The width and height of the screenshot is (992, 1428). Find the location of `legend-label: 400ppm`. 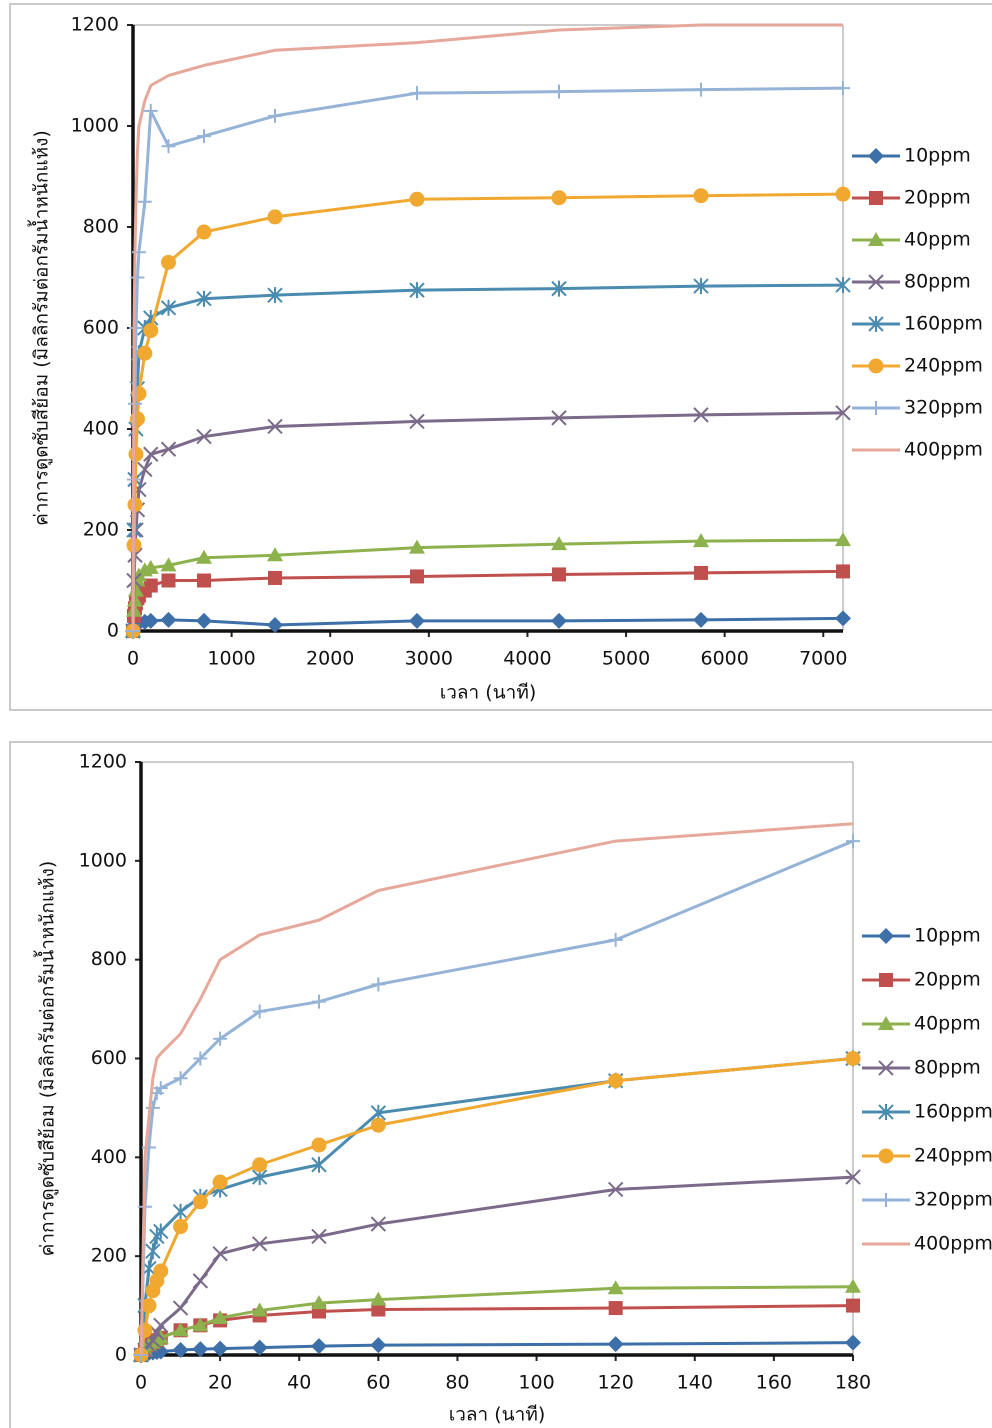

legend-label: 400ppm is located at coordinates (943, 450).